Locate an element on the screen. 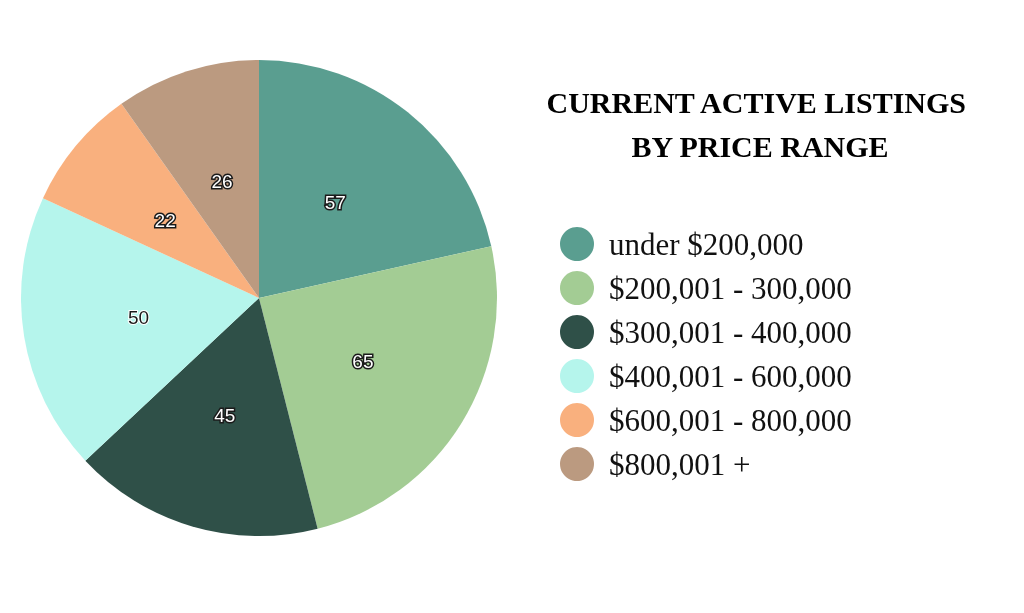 The height and width of the screenshot is (613, 1024). legend-label: $300,001 - 400,000 is located at coordinates (730, 332).